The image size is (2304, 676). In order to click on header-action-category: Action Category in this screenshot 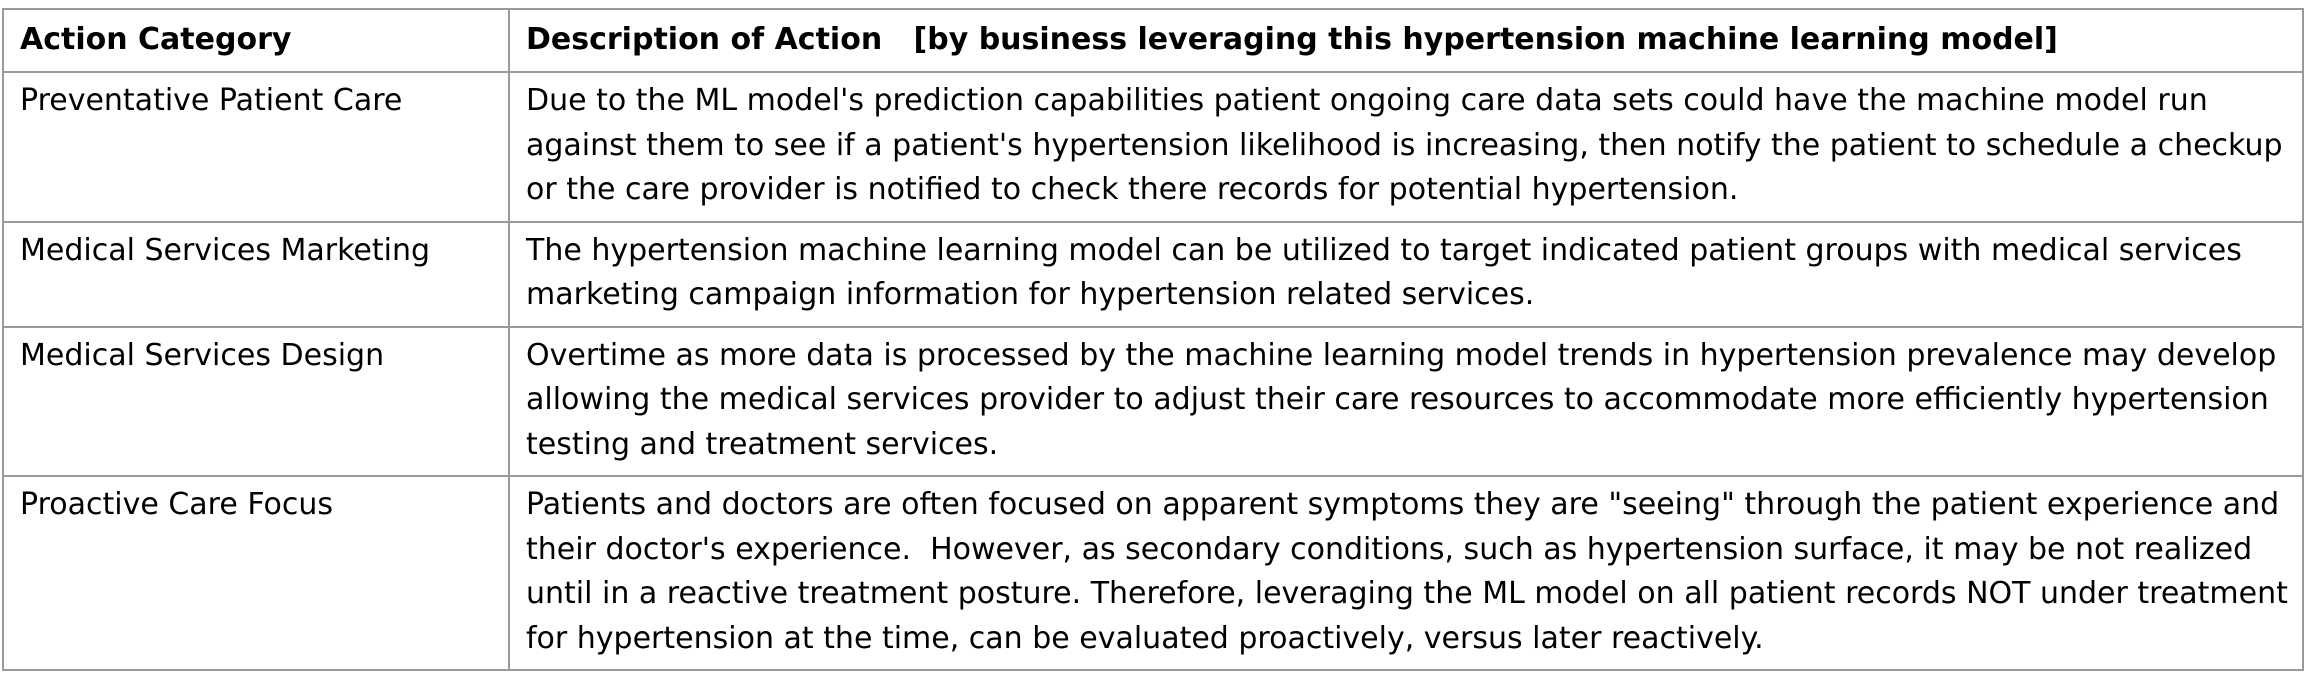, I will do `click(256, 40)`.